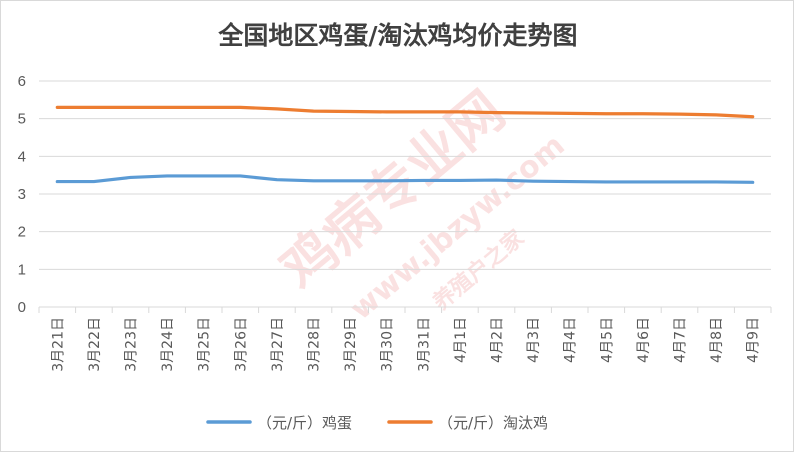  I want to click on chart-title: 全国地区鸡蛋/淘汰鸡均价走势图, so click(397, 35).